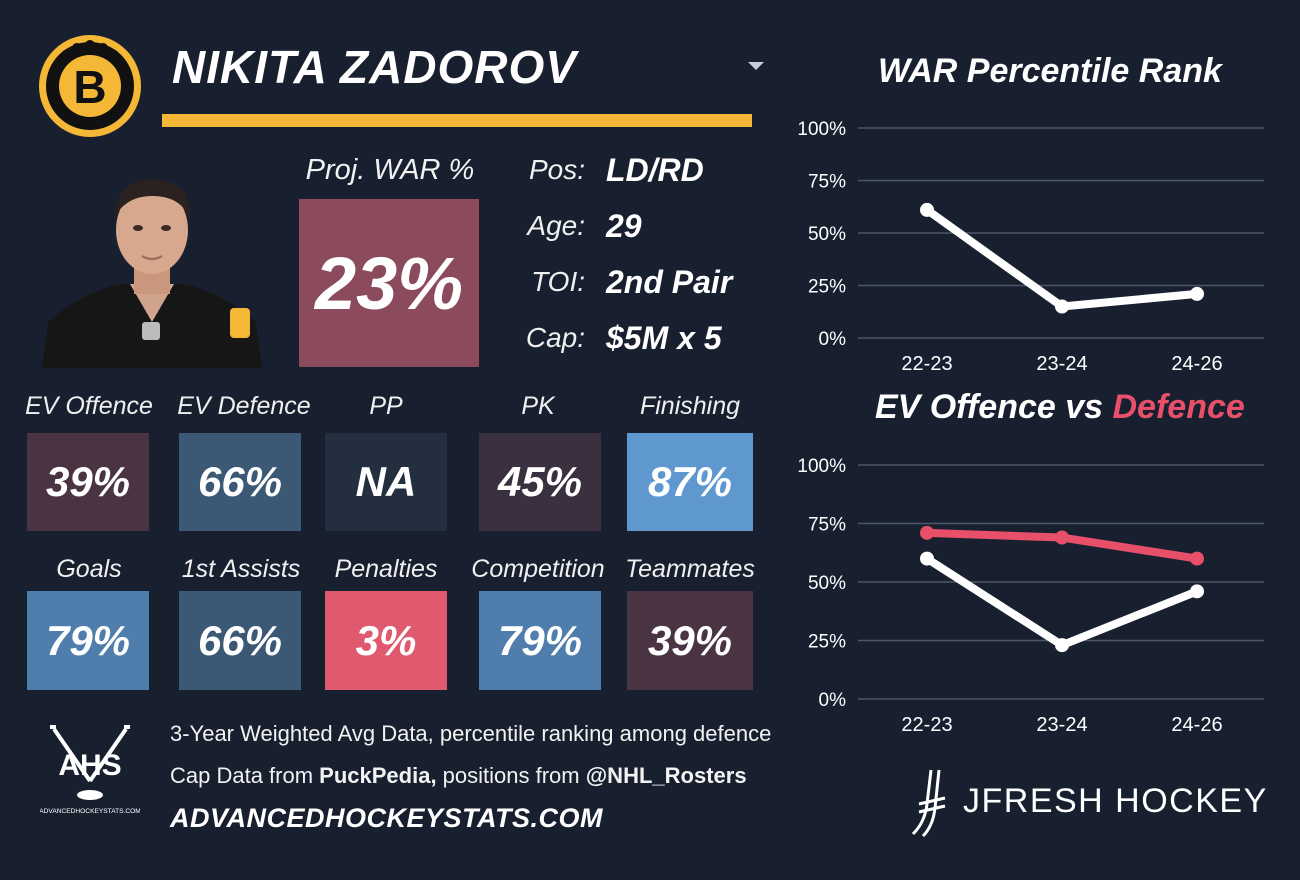 The height and width of the screenshot is (880, 1300). I want to click on footer-line2-prefix: Cap Data from, so click(245, 775).